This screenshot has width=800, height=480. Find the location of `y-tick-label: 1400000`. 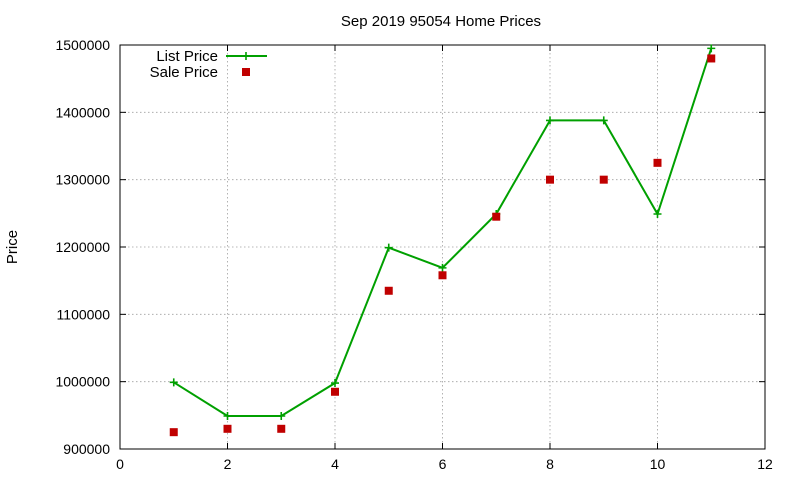

y-tick-label: 1400000 is located at coordinates (82, 112).